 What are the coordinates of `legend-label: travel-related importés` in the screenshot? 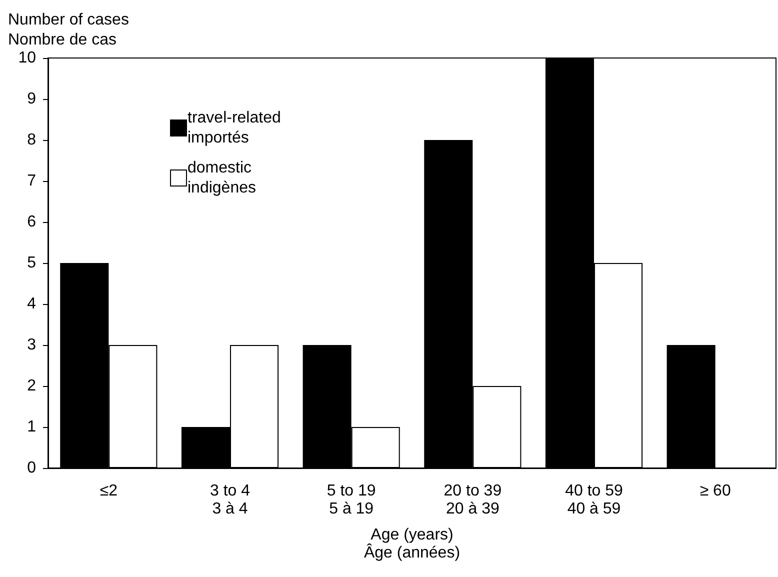 It's located at (234, 128).